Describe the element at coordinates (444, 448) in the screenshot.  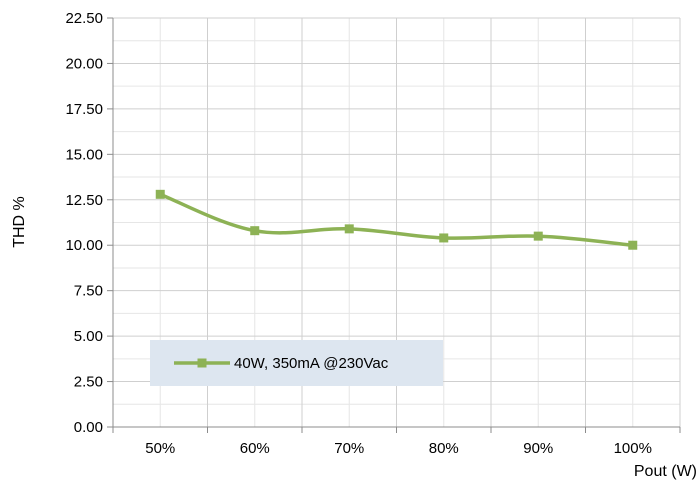
I see `x-tick-label: 80%` at that location.